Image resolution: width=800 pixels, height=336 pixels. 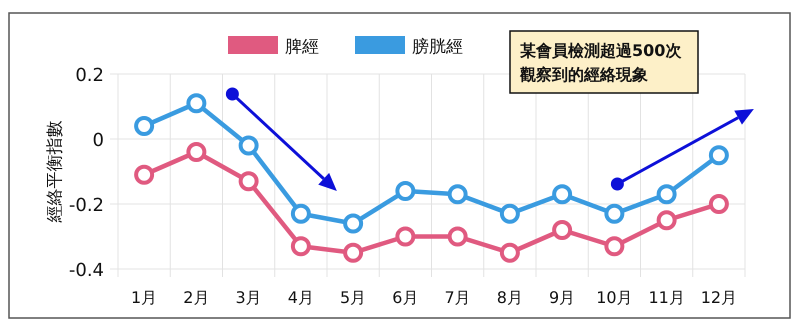 What do you see at coordinates (86, 205) in the screenshot?
I see `y-tick-label: -0.2` at bounding box center [86, 205].